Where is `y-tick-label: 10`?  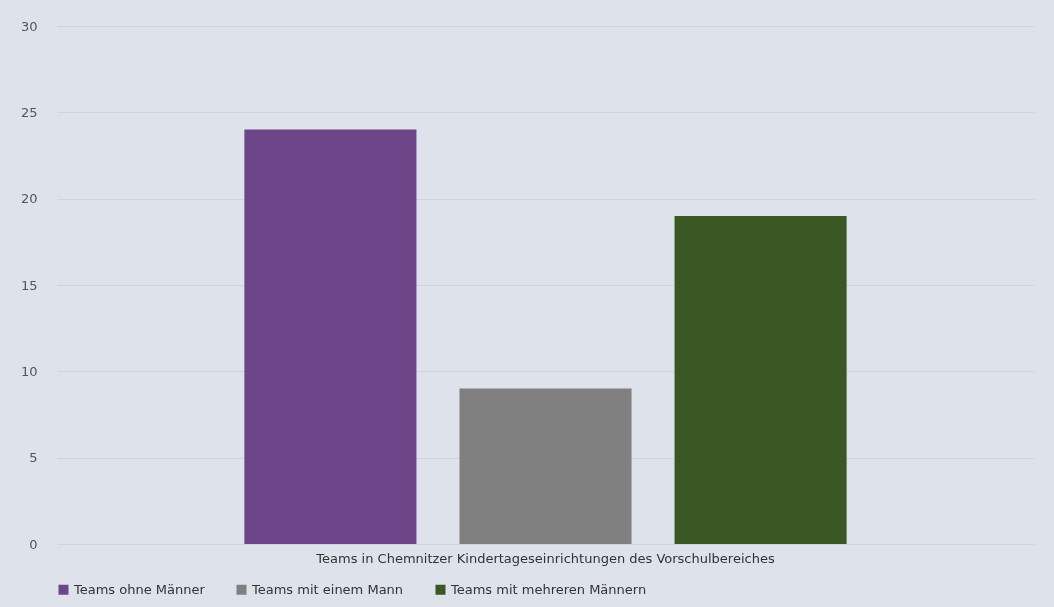 y-tick-label: 10 is located at coordinates (29, 371).